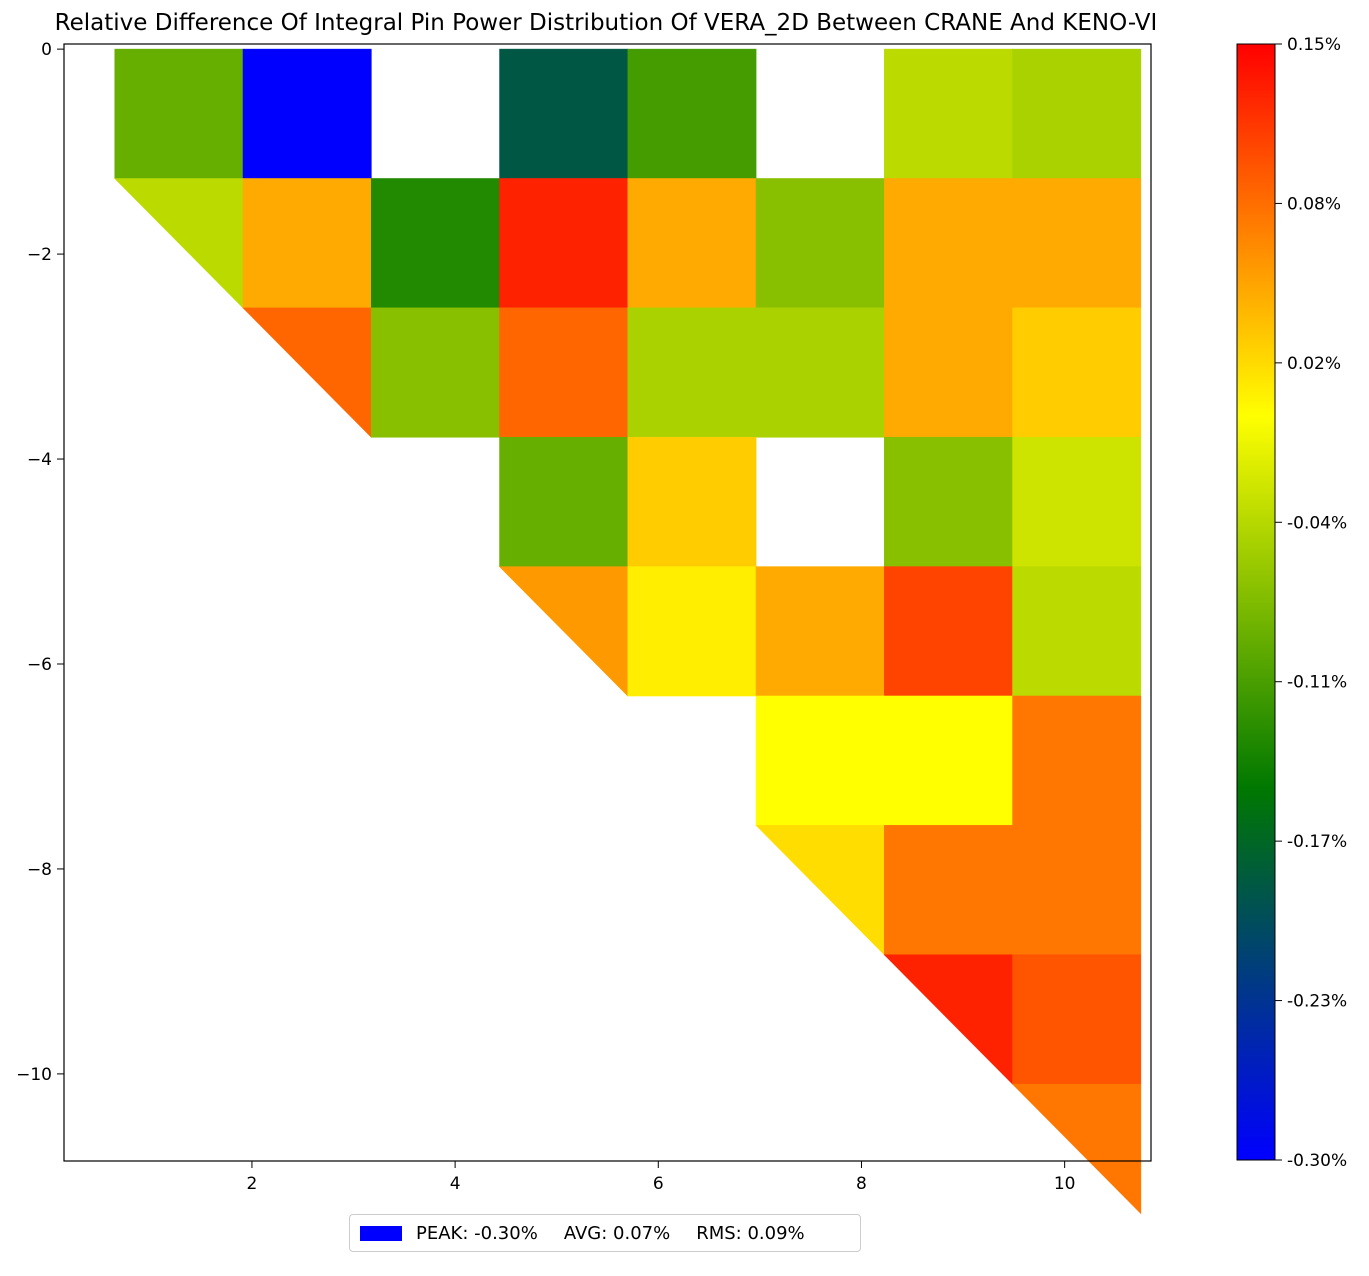 The image size is (1369, 1276). I want to click on heatmap-cell-r1-c4, so click(564, 113).